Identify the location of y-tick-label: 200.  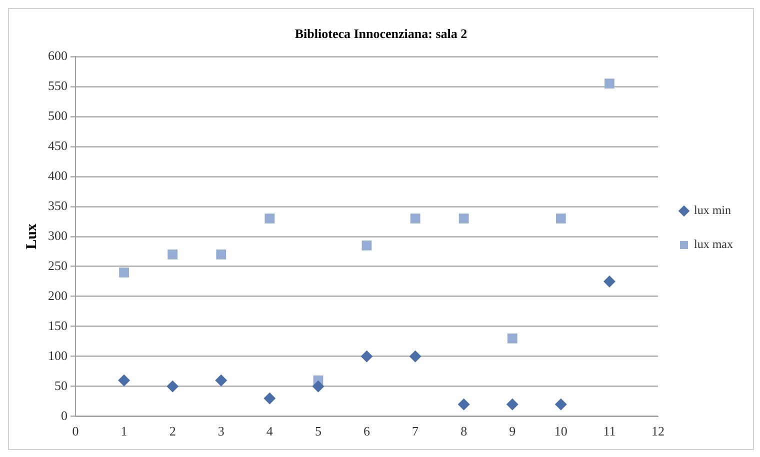
(58, 295).